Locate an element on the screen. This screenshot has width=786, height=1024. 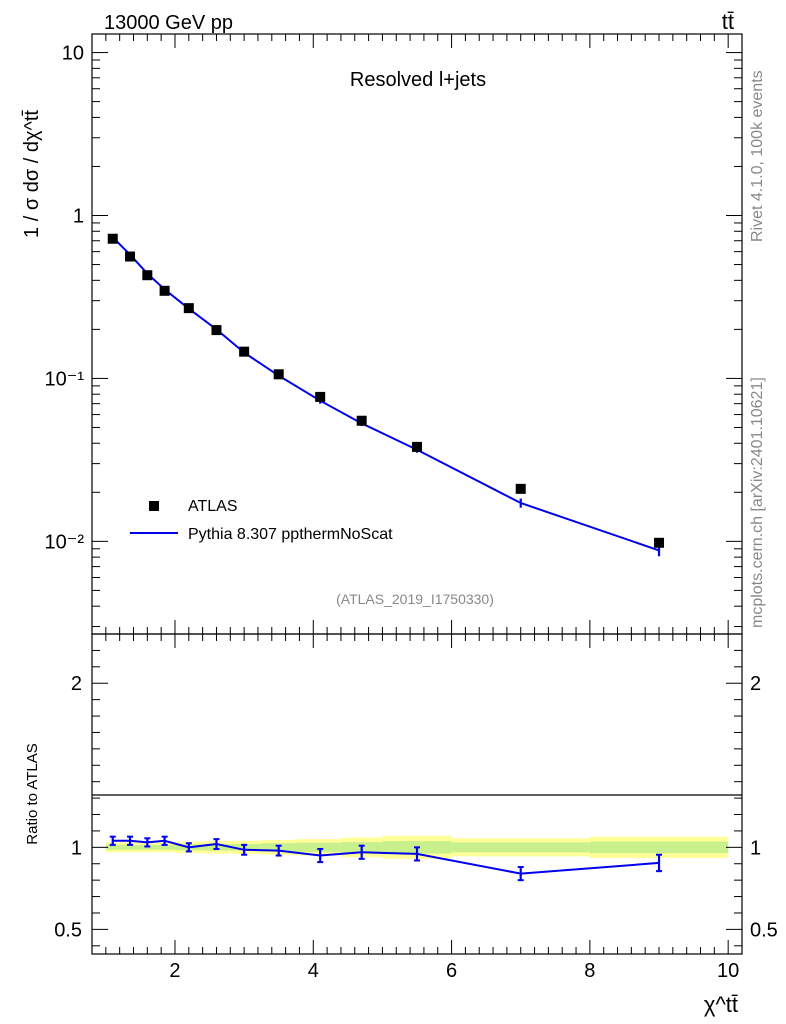
legend-label-atlas: ATLAS is located at coordinates (213, 506).